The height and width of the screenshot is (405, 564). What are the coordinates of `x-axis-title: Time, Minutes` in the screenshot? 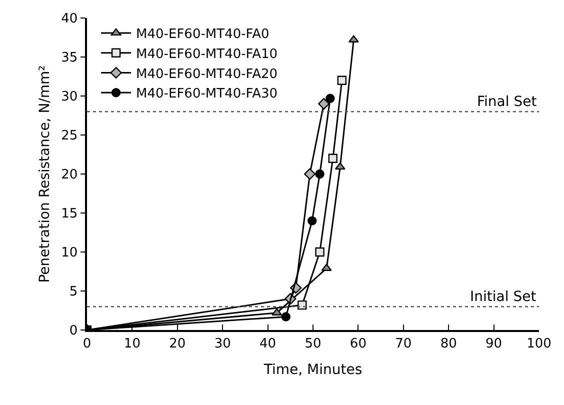 It's located at (312, 370).